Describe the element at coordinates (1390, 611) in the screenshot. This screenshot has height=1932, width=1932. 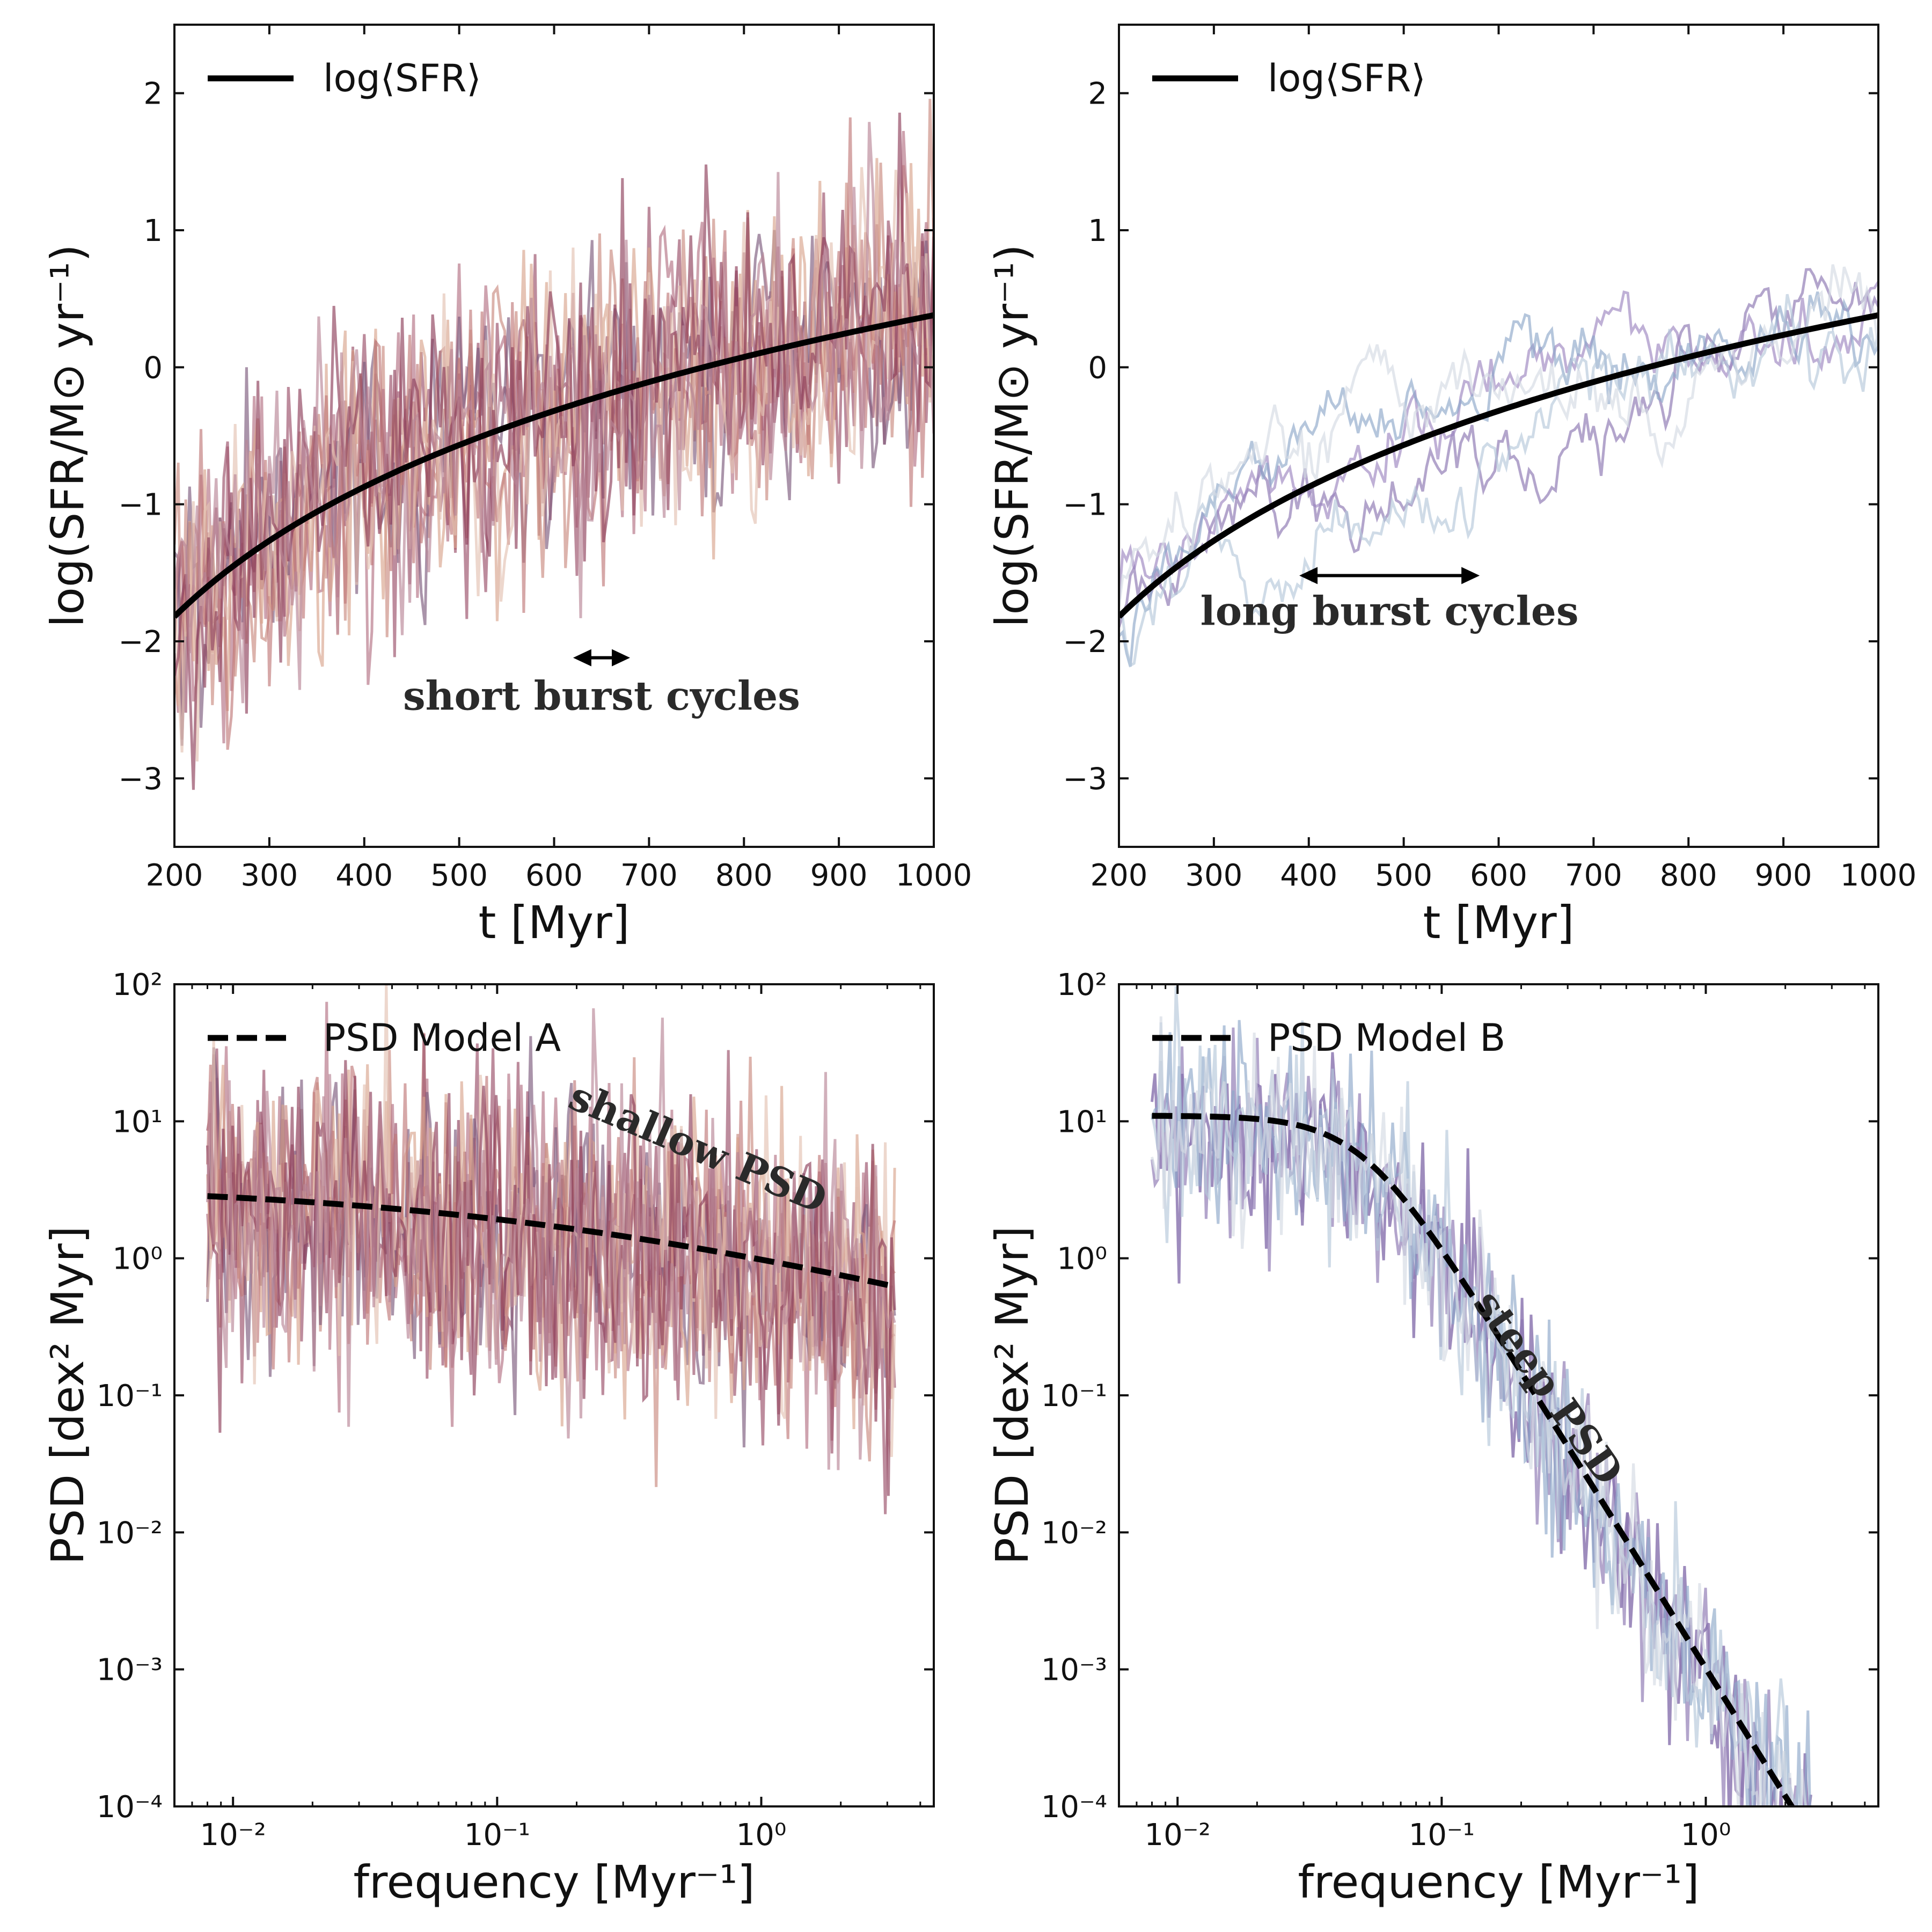
I see `annotation-text: long burst cycles` at that location.